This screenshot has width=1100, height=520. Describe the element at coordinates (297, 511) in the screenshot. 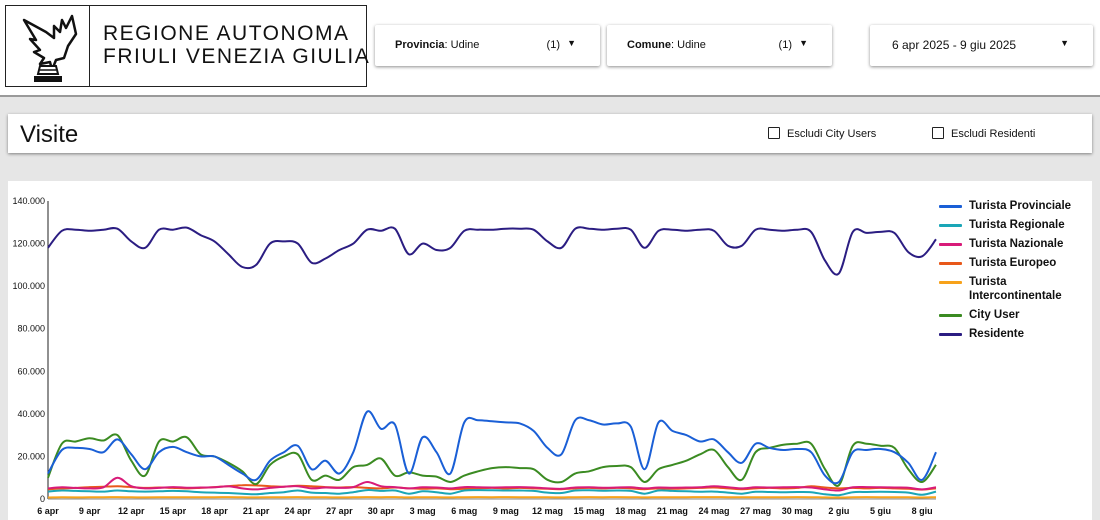

I see `x-tick-label: 24 apr` at that location.